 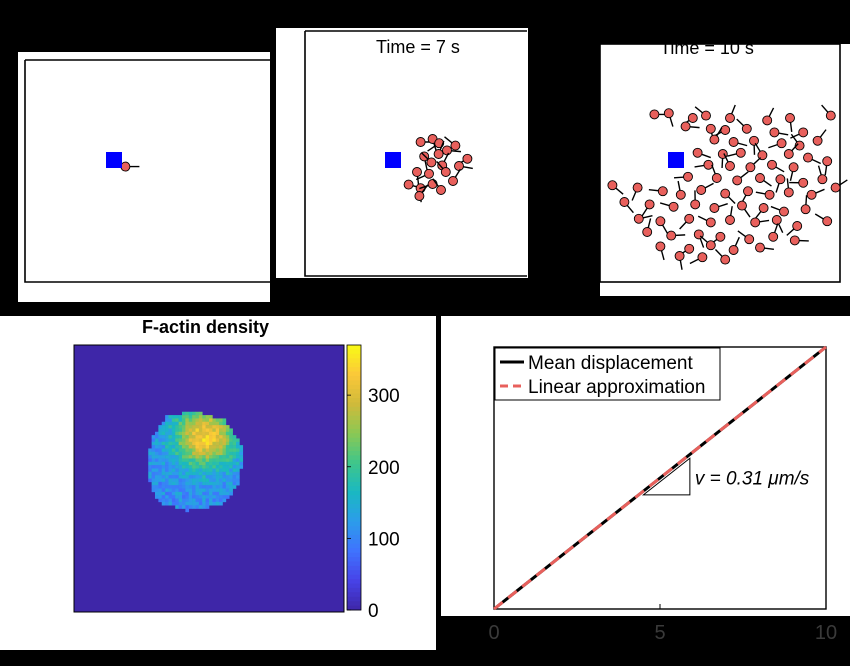 I want to click on legend-label: Linear approximation, so click(x=616, y=387).